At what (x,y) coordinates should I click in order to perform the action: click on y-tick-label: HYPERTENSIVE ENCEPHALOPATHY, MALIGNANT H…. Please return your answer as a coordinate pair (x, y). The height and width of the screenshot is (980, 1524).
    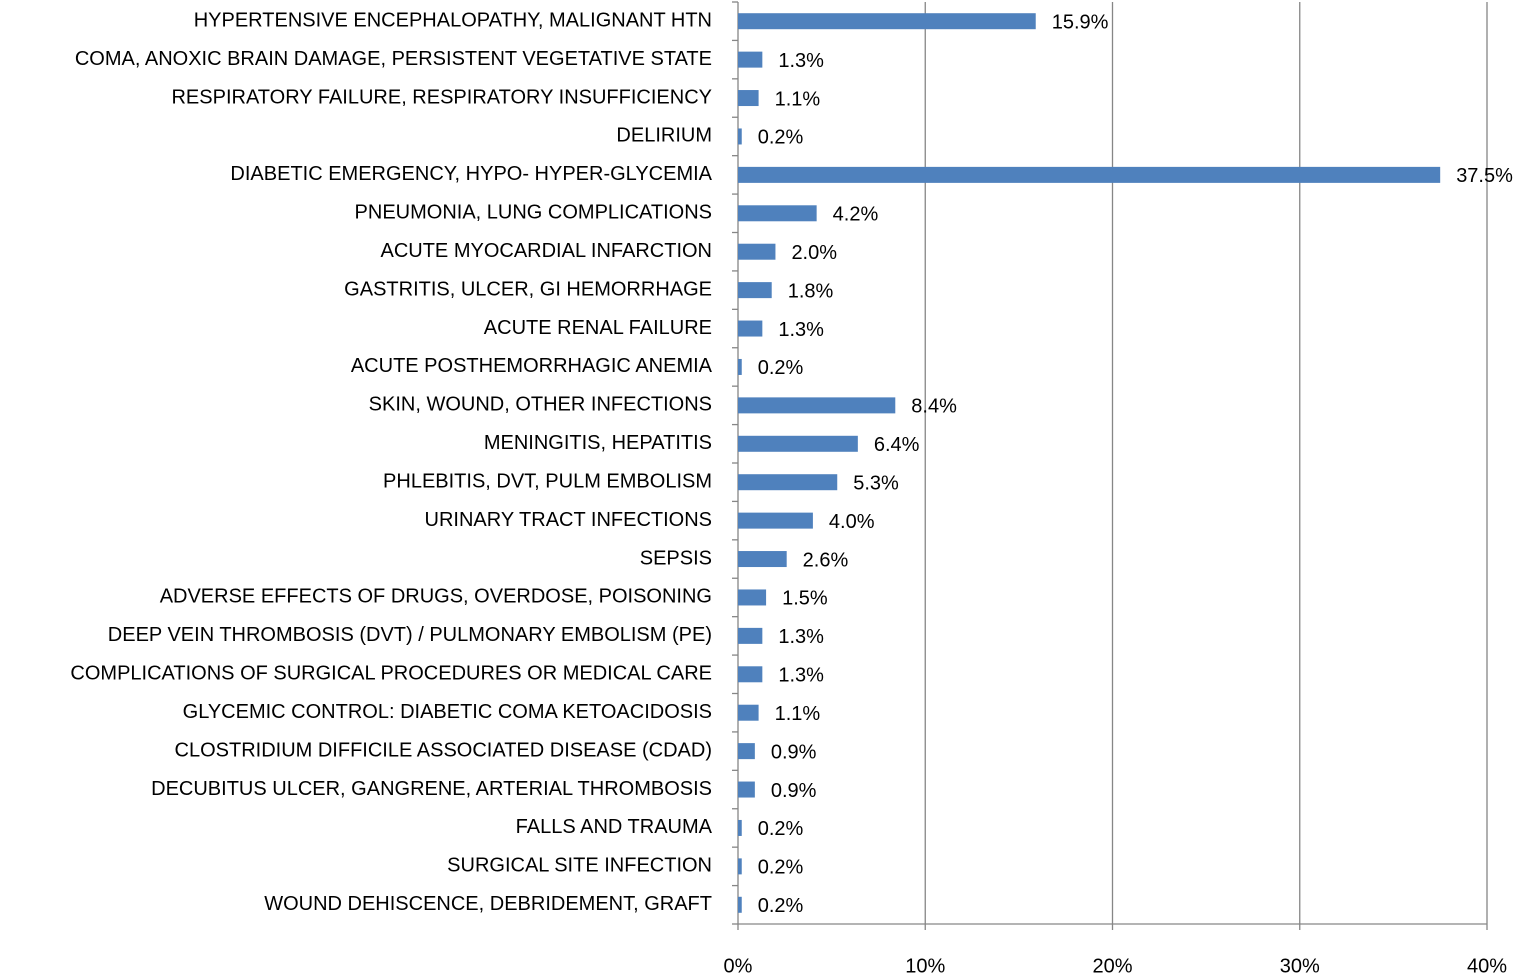
    Looking at the image, I should click on (453, 20).